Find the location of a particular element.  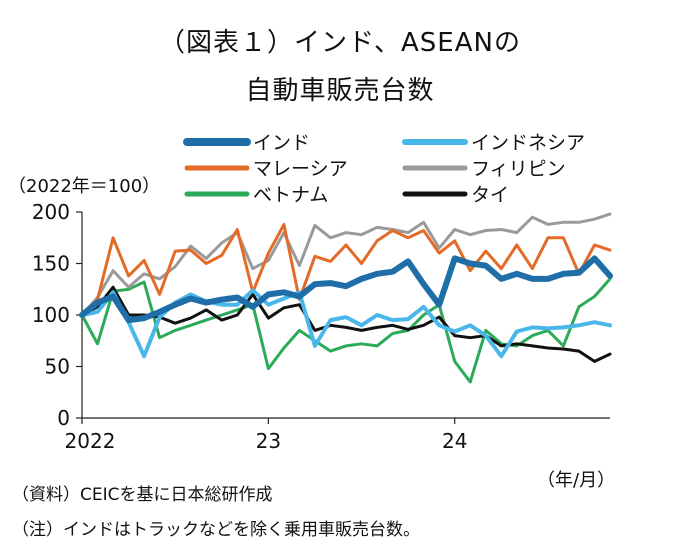

source-note: （資料）CEICを基に日本総研作成 is located at coordinates (142, 495).